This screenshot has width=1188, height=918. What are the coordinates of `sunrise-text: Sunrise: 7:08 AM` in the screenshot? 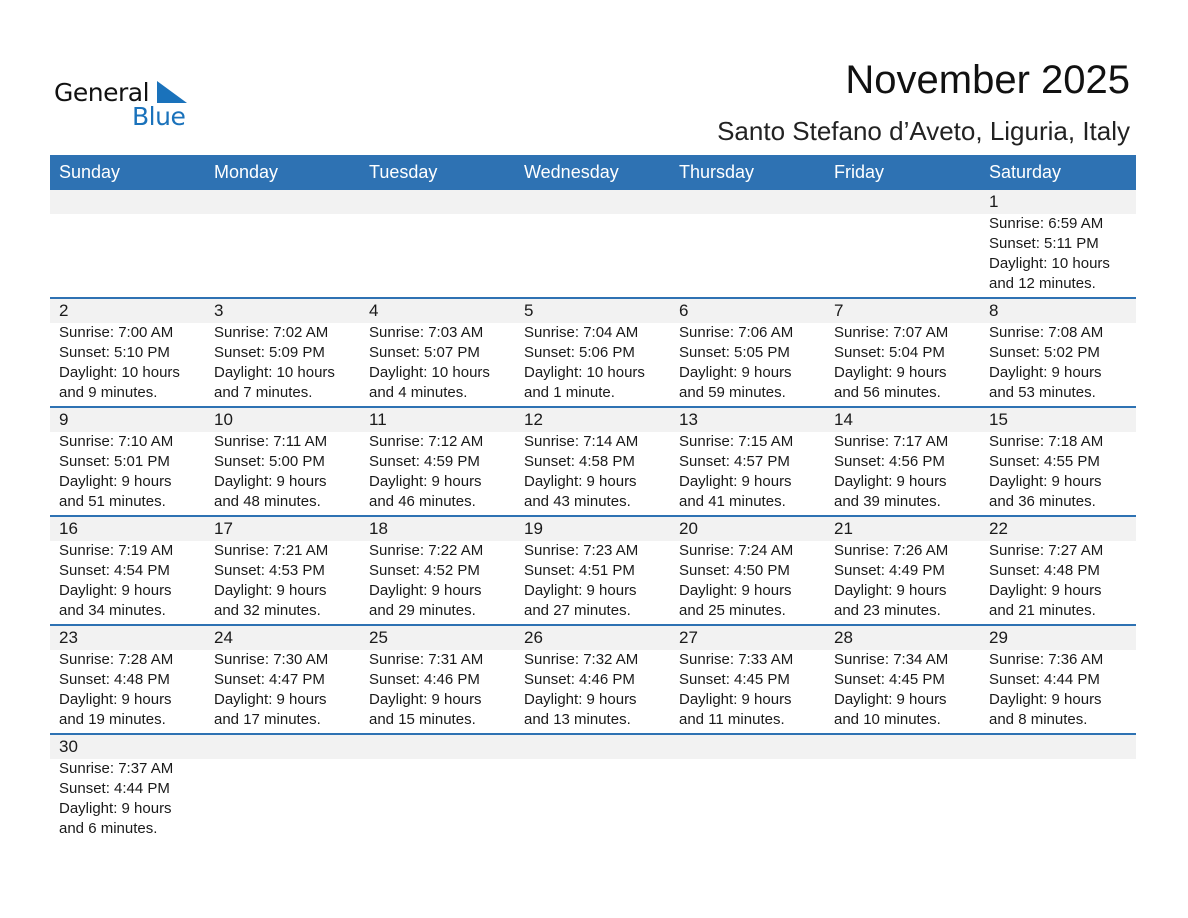 It's located at (1046, 332).